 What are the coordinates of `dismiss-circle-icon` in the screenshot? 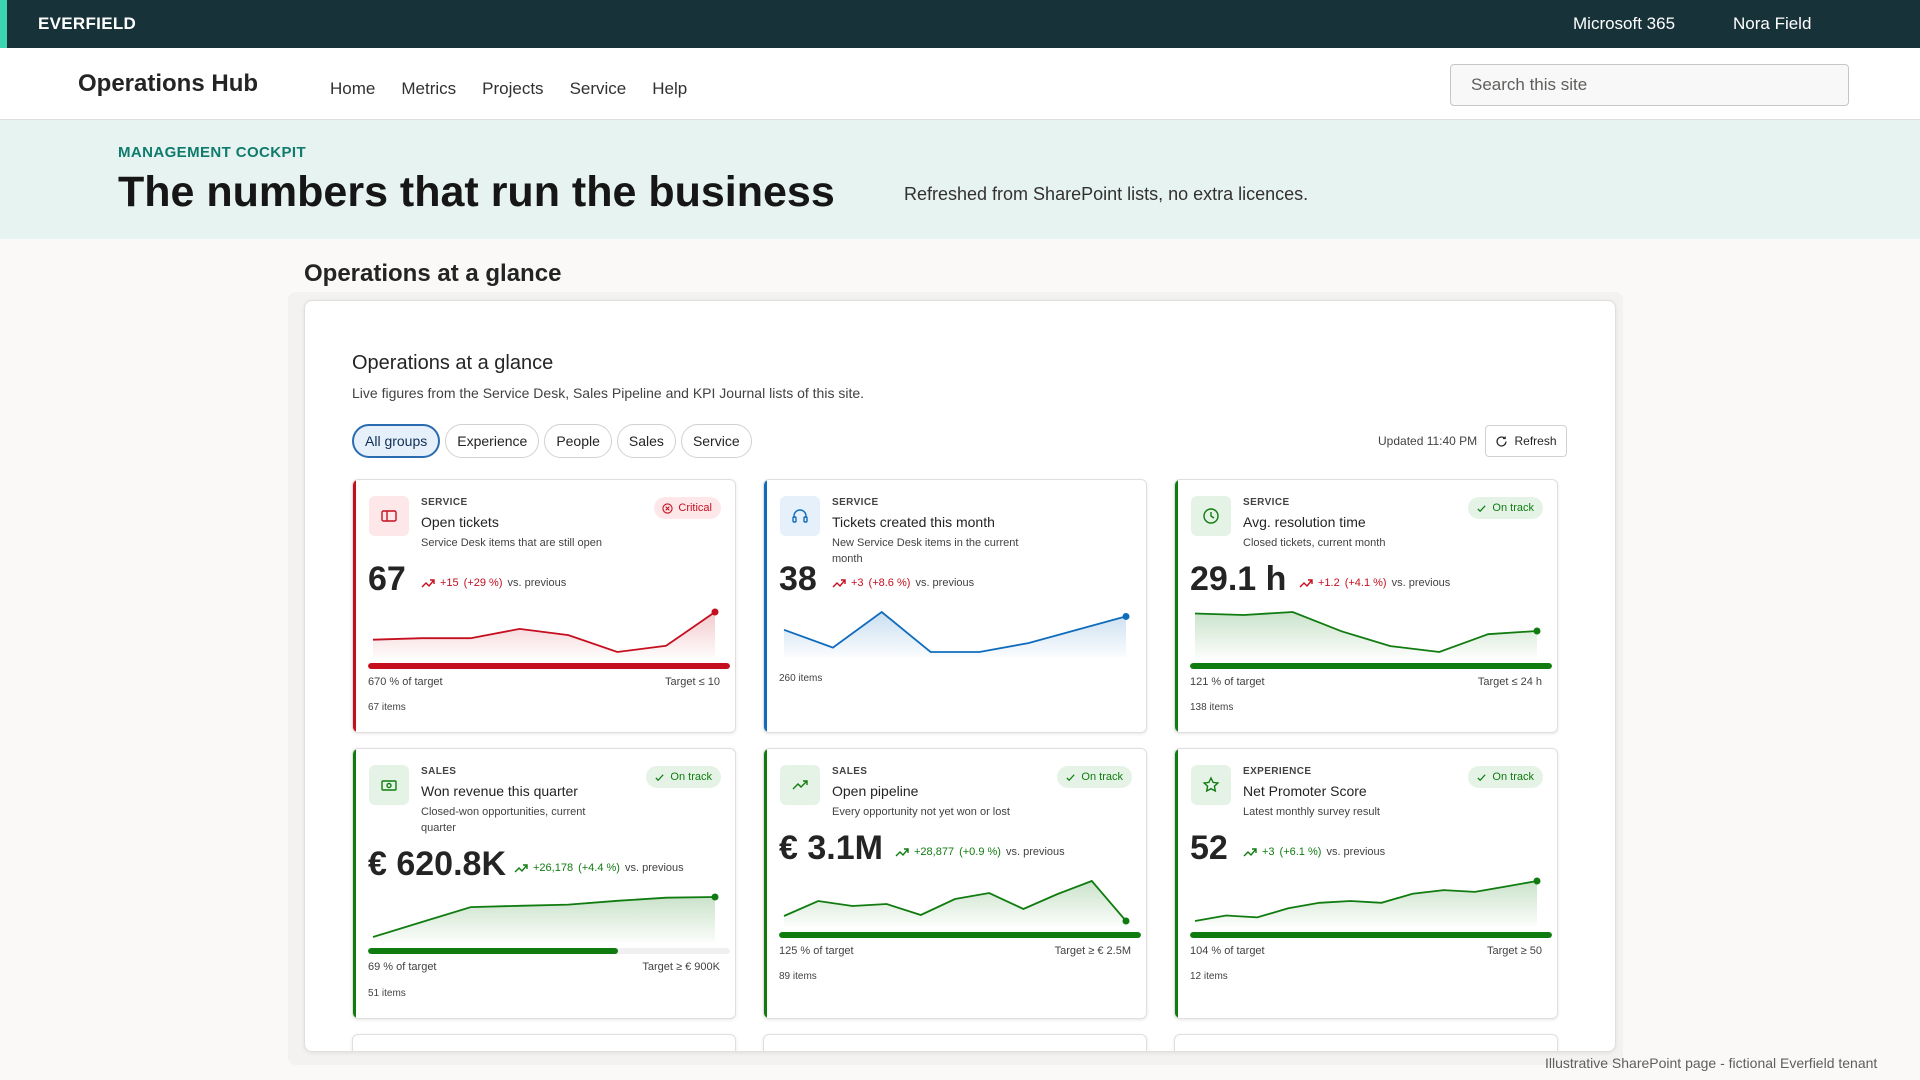 It's located at (668, 508).